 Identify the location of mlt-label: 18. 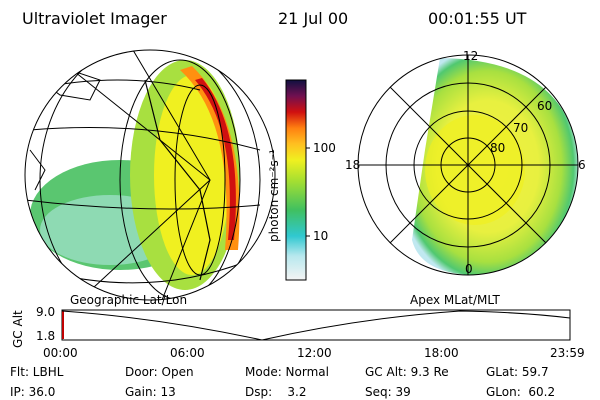
(352, 165).